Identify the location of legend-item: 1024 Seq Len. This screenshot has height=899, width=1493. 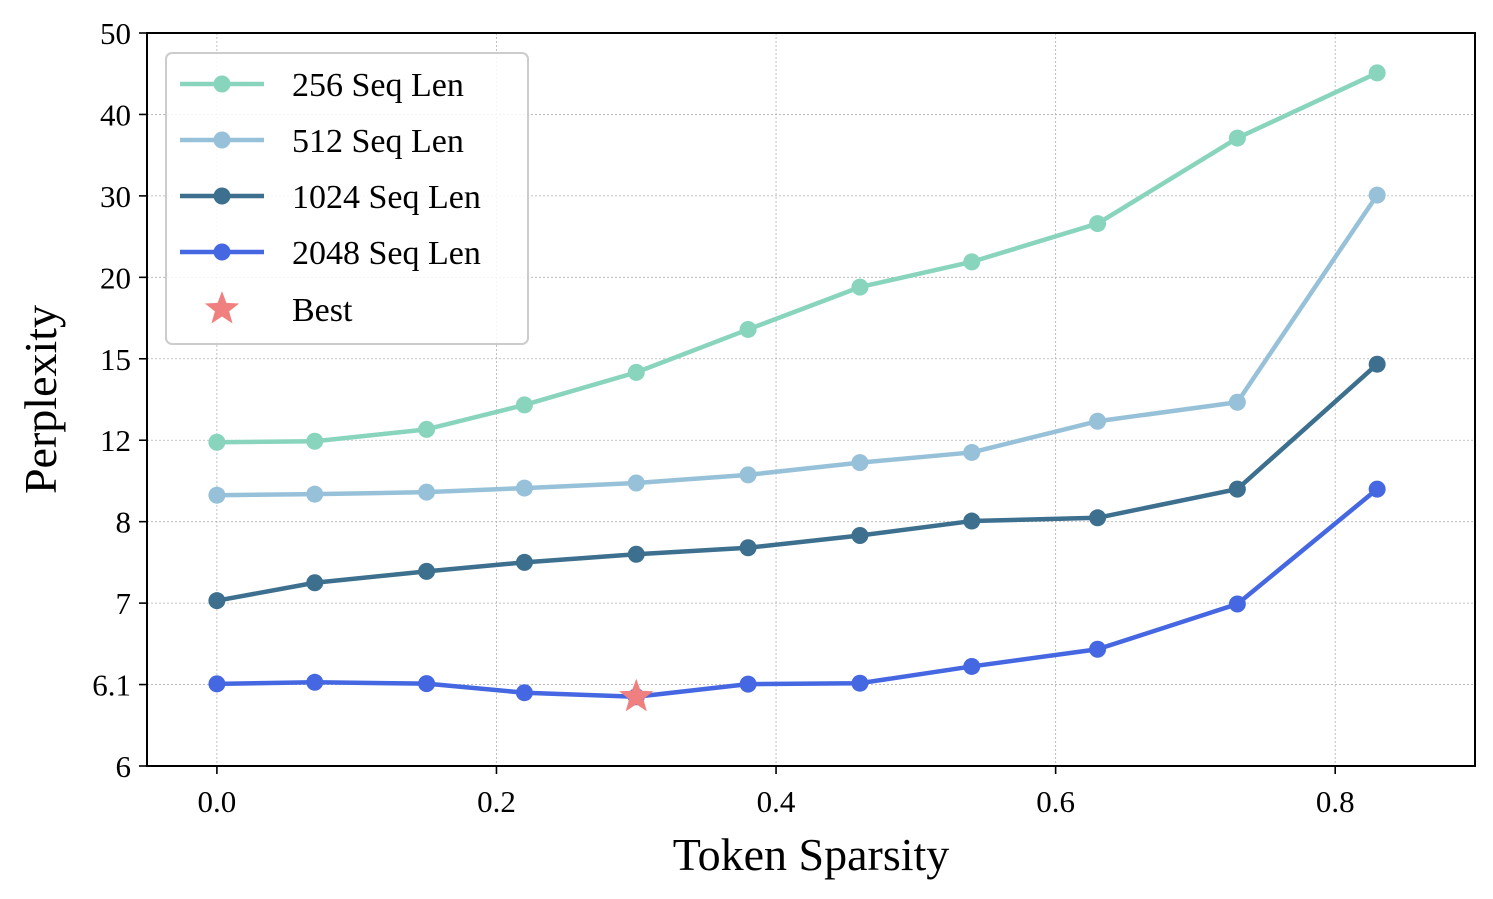
(330, 197).